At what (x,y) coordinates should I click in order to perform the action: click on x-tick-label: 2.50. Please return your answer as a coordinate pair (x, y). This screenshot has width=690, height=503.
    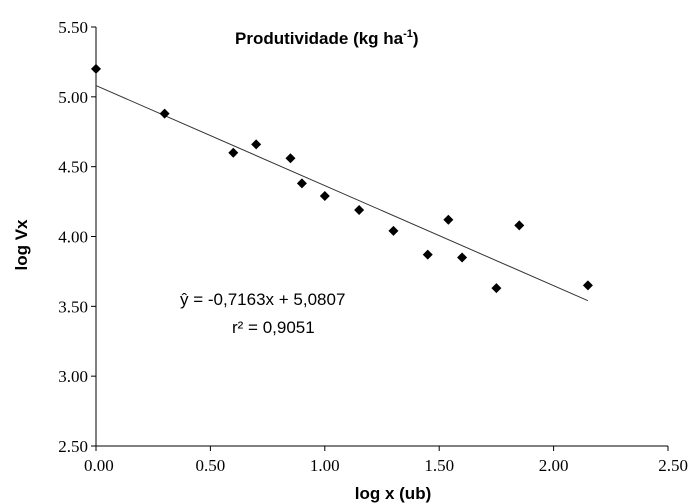
    Looking at the image, I should click on (673, 465).